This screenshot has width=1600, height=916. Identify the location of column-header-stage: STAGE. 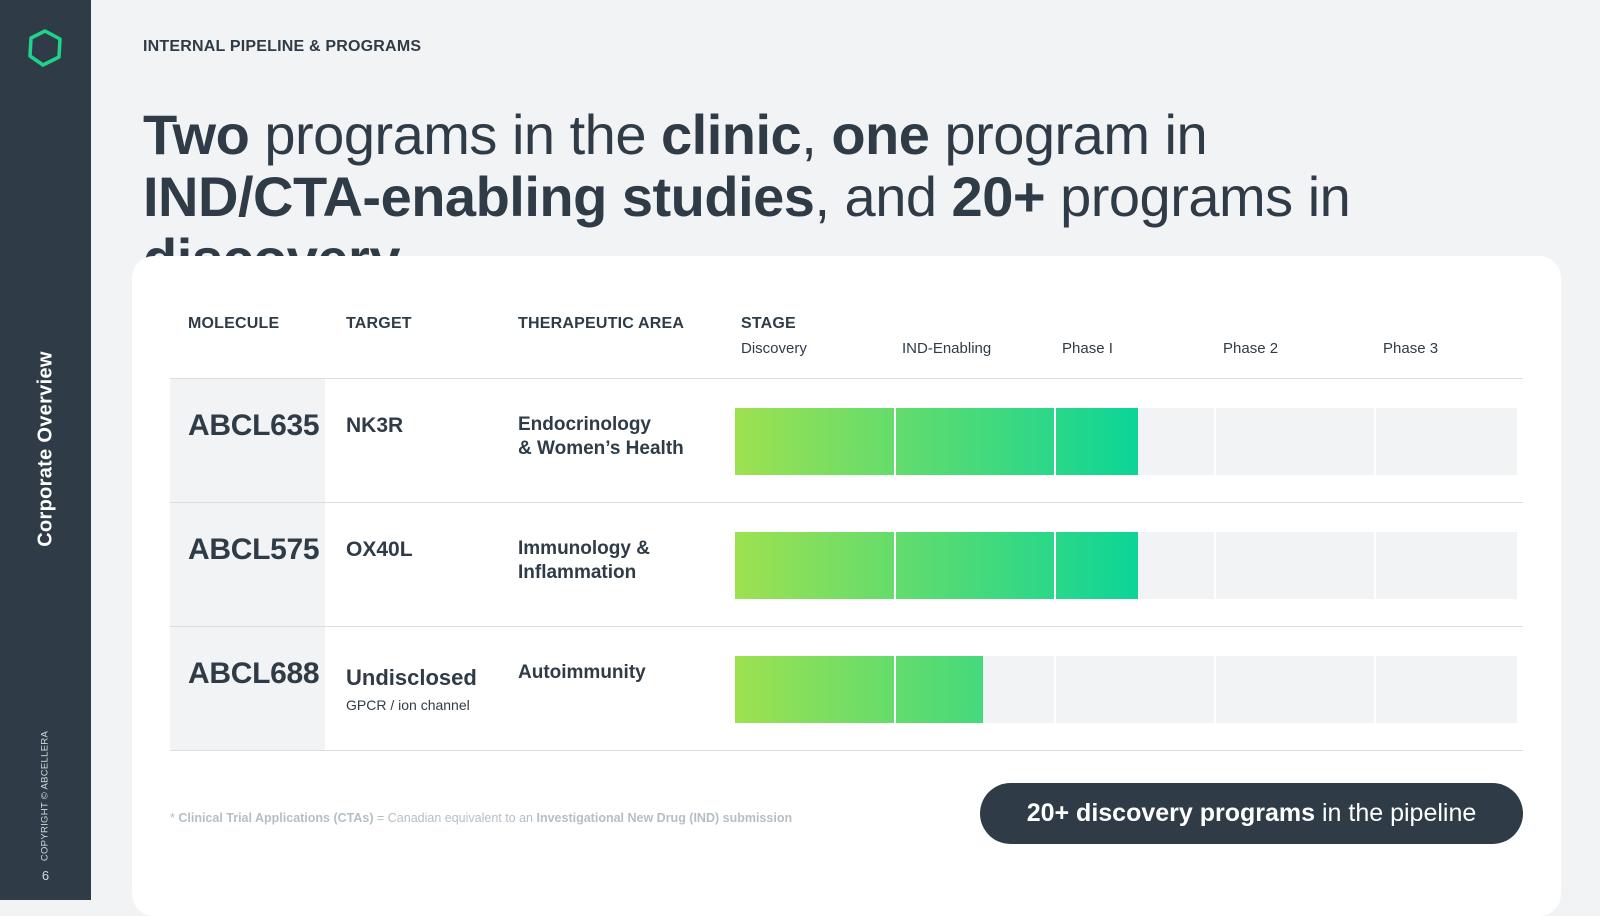
(768, 323).